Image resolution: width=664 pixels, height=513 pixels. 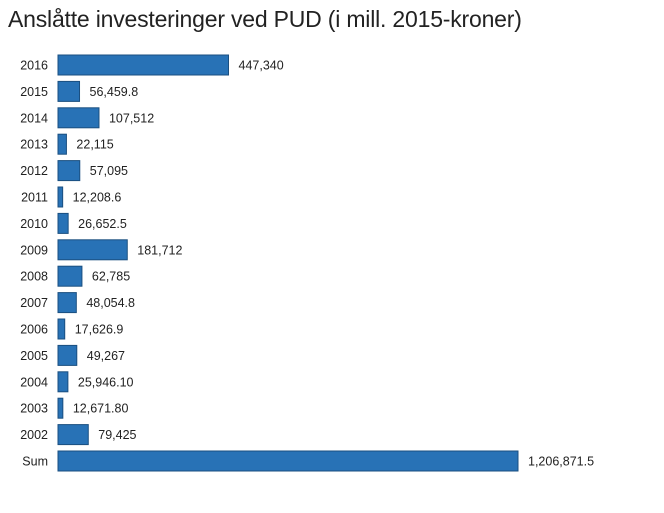 I want to click on category-label-2004: 2004, so click(x=34, y=382).